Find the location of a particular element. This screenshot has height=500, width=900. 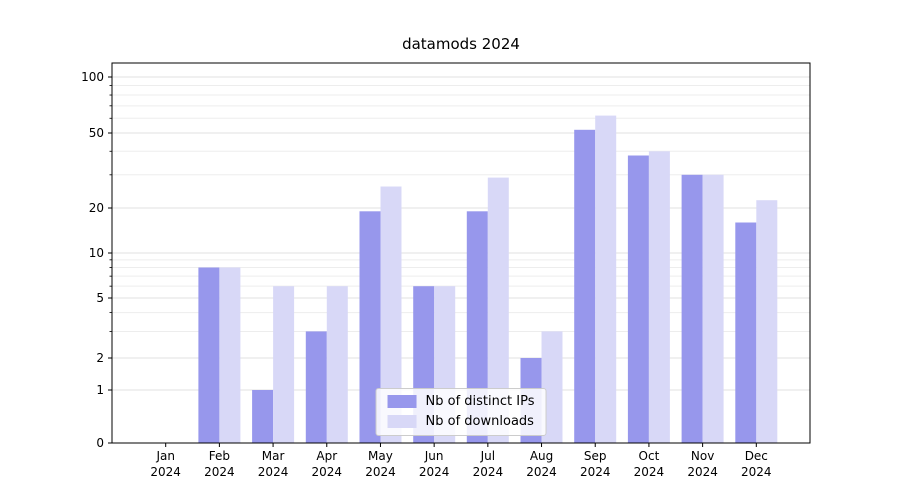

y-tick-label: 50 is located at coordinates (96, 133).